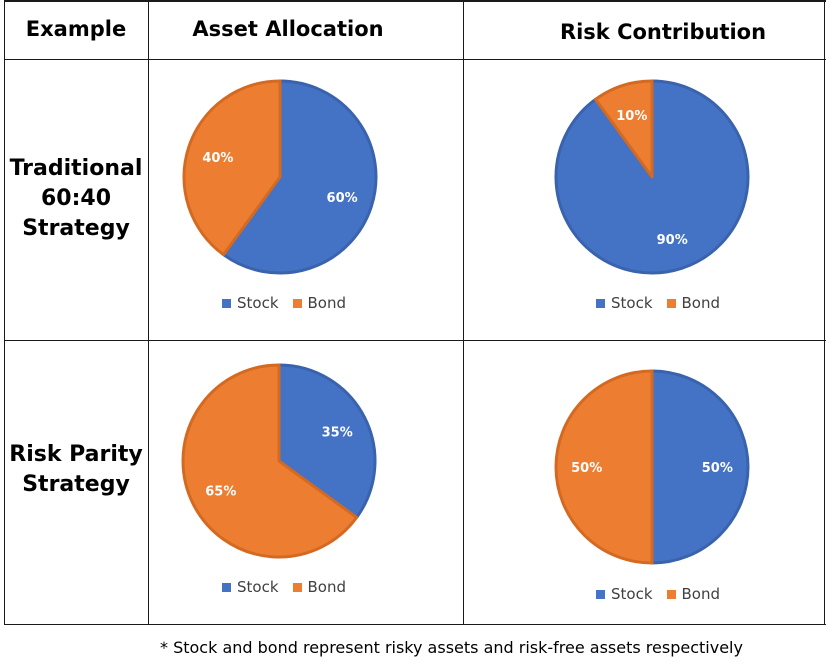 The width and height of the screenshot is (826, 672). Describe the element at coordinates (337, 432) in the screenshot. I see `pie-data-label: 35%` at that location.